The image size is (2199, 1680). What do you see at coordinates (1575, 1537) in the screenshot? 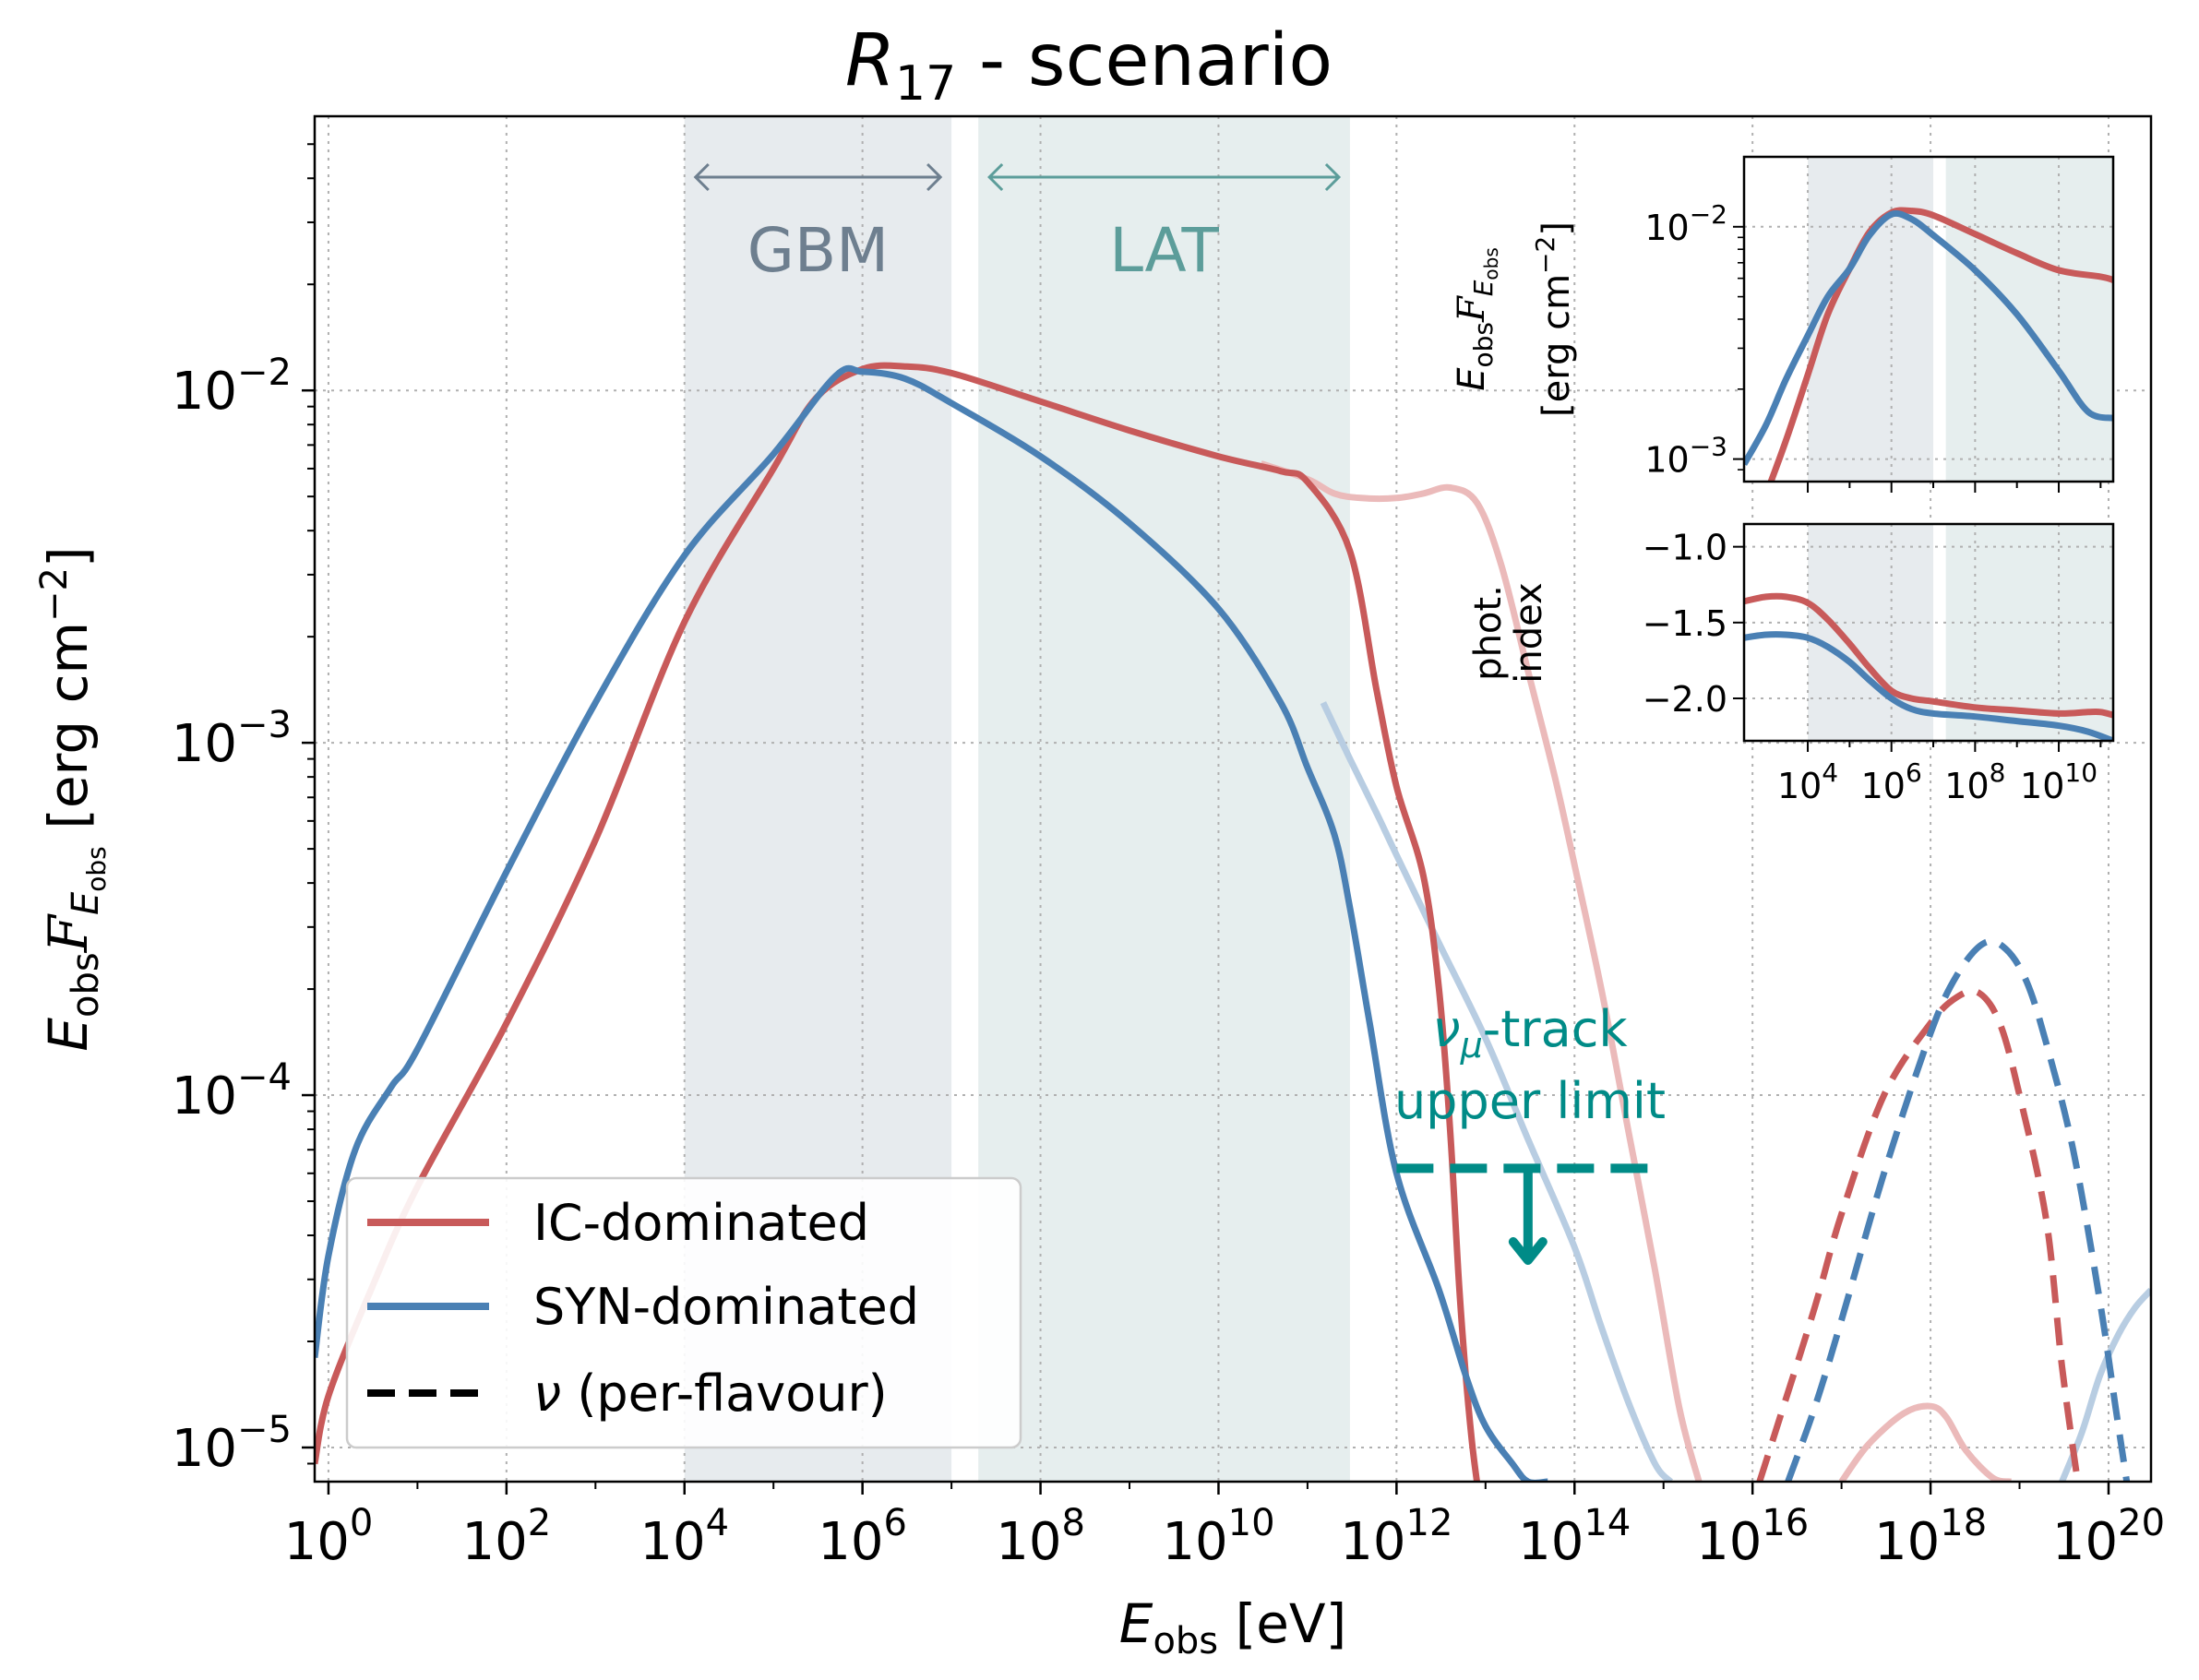
I see `xtick-label-14: 10¹⁴` at bounding box center [1575, 1537].